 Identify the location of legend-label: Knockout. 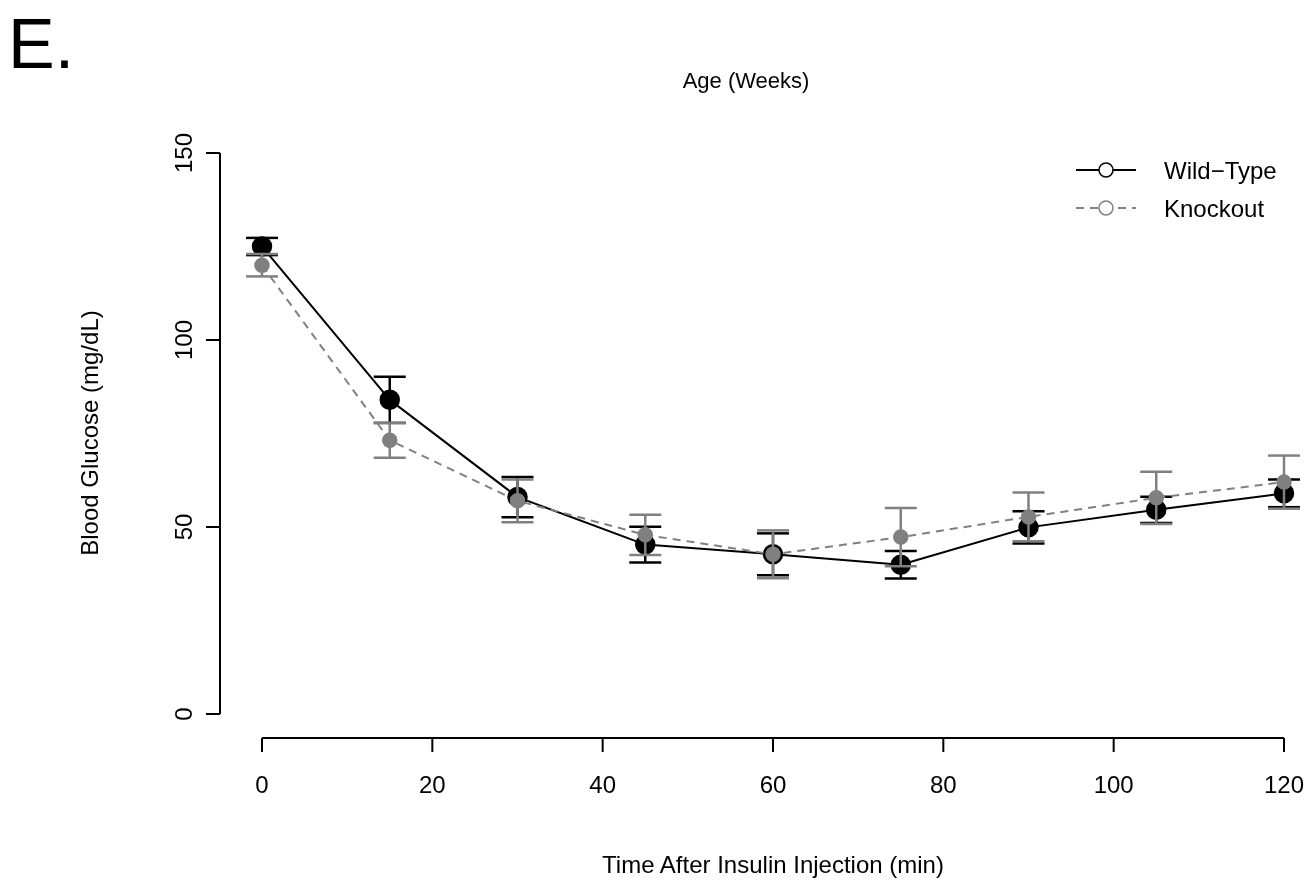
(1214, 208).